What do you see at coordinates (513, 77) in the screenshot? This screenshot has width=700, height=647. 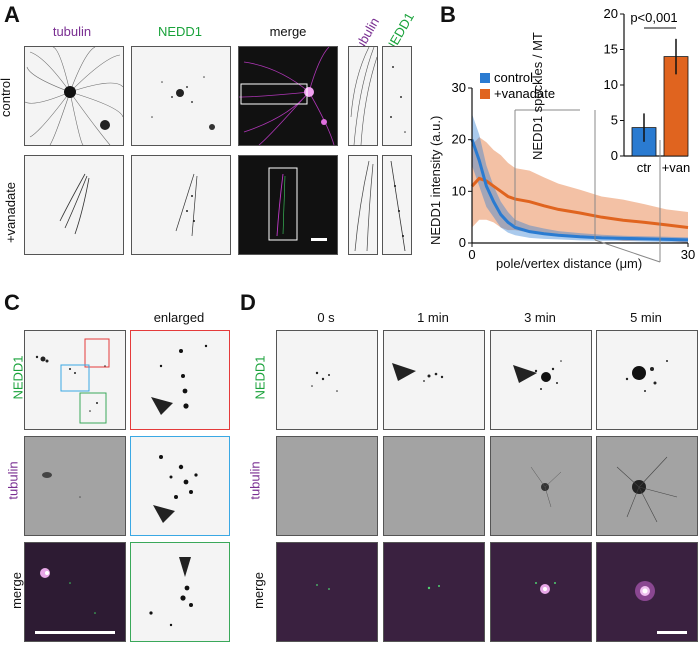 I see `legend-label-control: control` at bounding box center [513, 77].